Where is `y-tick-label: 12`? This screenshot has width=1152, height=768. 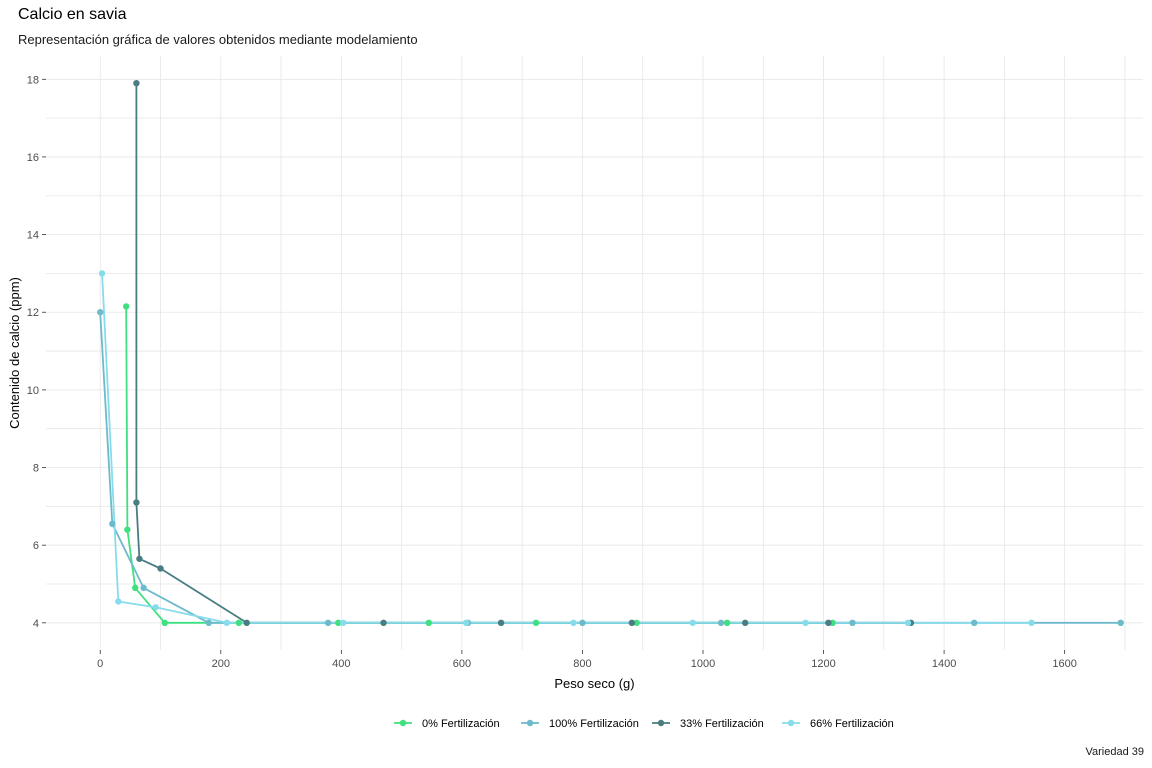 y-tick-label: 12 is located at coordinates (33, 313).